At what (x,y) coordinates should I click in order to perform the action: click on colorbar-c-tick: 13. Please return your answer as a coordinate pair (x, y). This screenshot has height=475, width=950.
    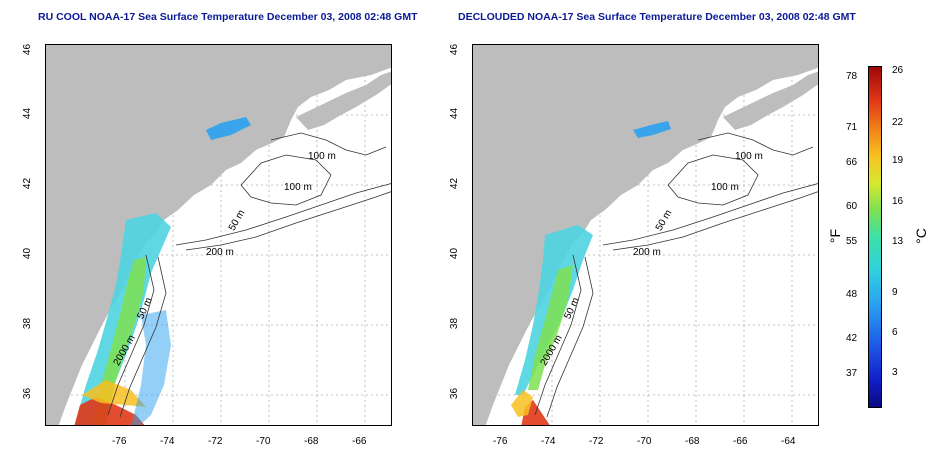
    Looking at the image, I should click on (898, 241).